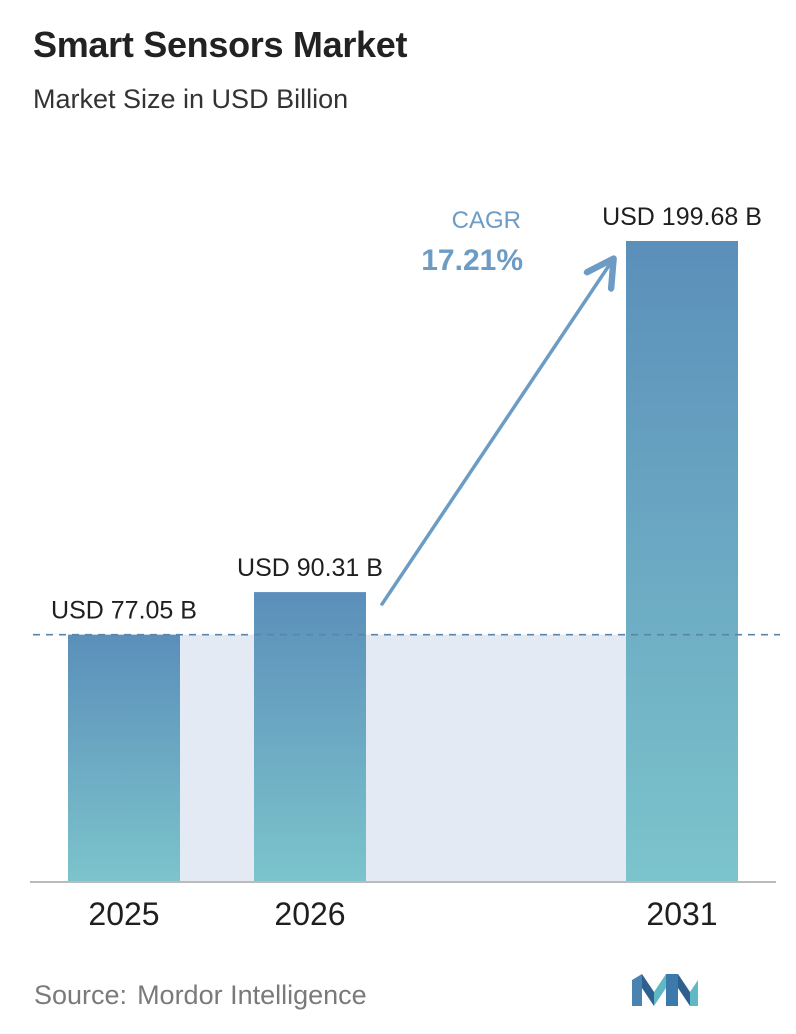 Image resolution: width=796 pixels, height=1034 pixels. Describe the element at coordinates (310, 737) in the screenshot. I see `bar-2026` at that location.